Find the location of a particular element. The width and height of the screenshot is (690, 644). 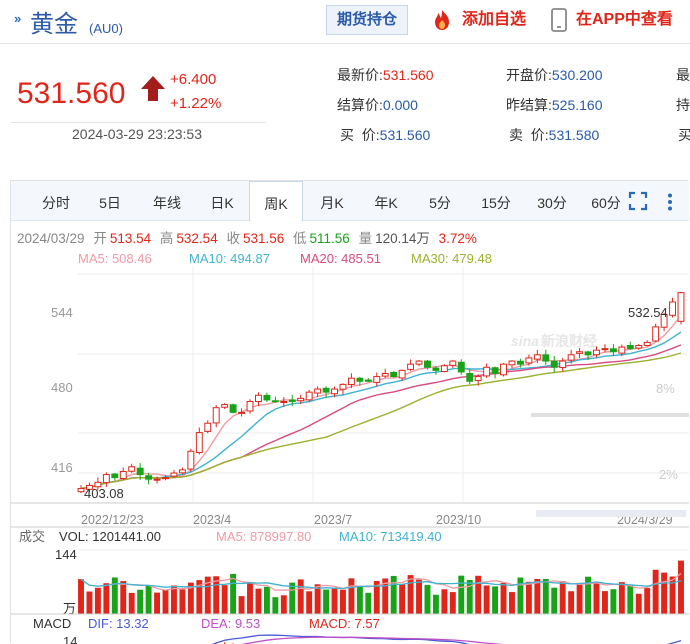

volume-ma-lines is located at coordinates (381, 581).